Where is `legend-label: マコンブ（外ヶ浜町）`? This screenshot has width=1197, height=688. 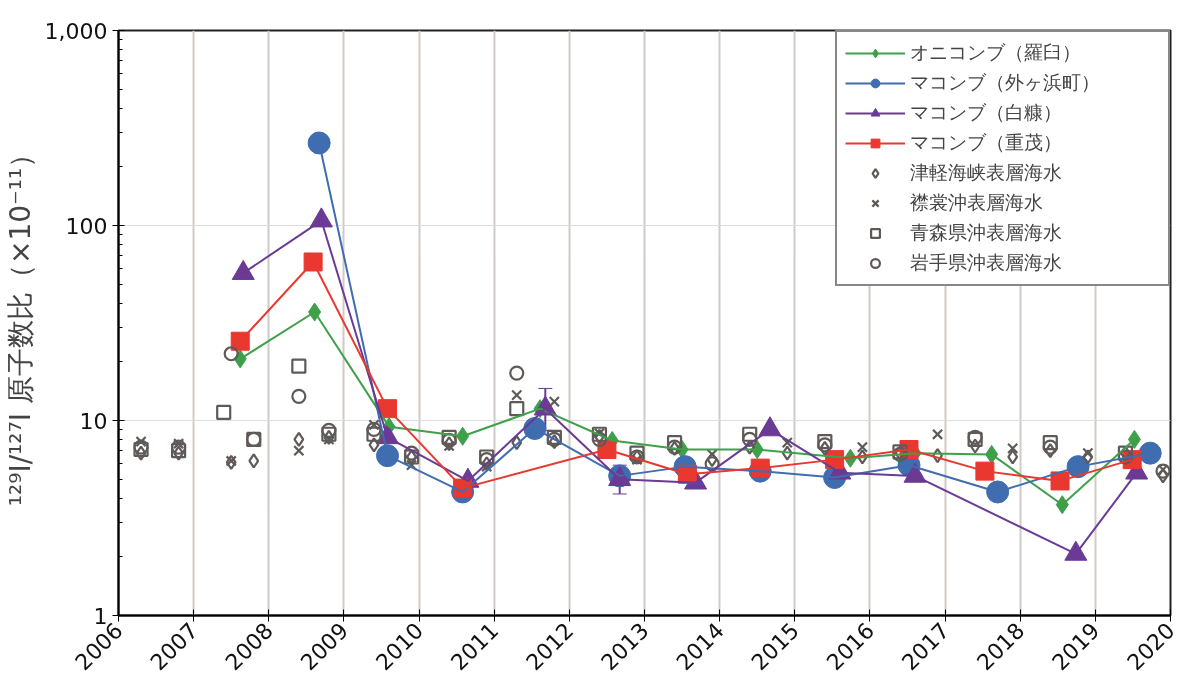
legend-label: マコンブ（外ヶ浜町） is located at coordinates (1005, 82).